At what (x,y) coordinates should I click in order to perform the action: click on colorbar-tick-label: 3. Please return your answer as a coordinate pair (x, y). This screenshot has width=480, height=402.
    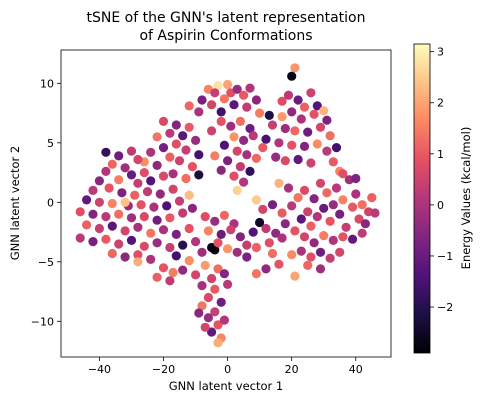
    Looking at the image, I should click on (440, 52).